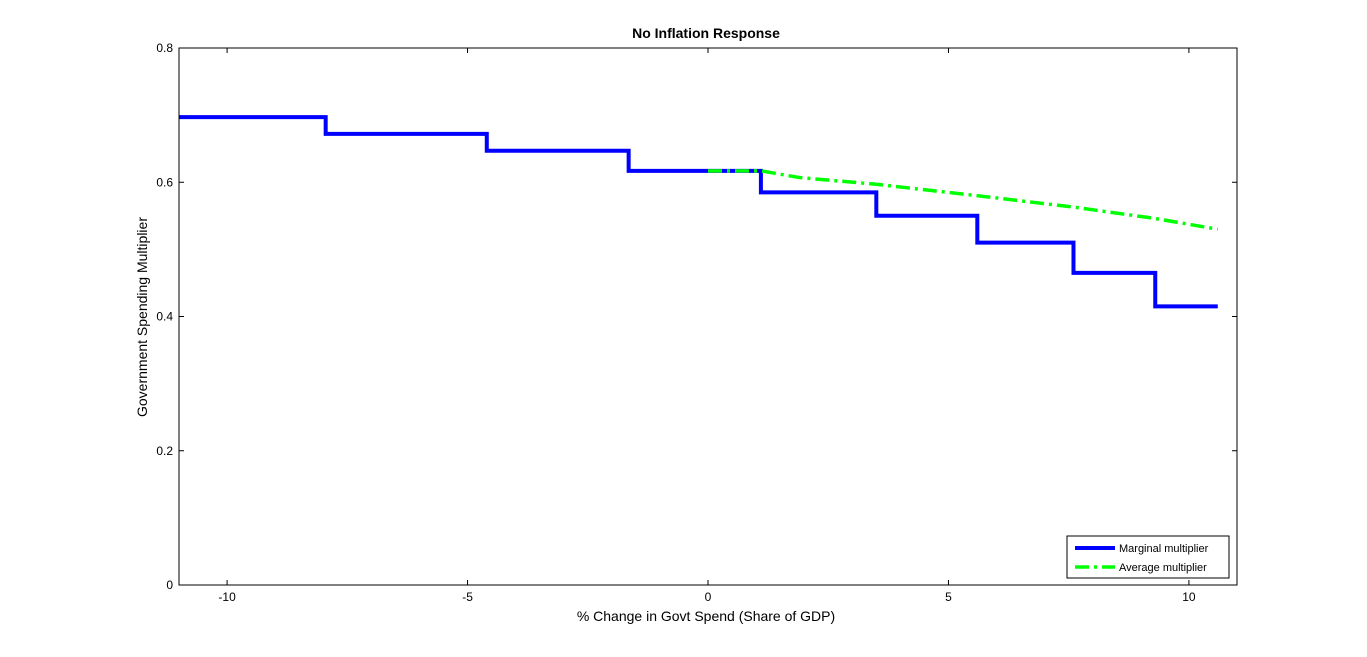  I want to click on x-tick-label: 5, so click(948, 597).